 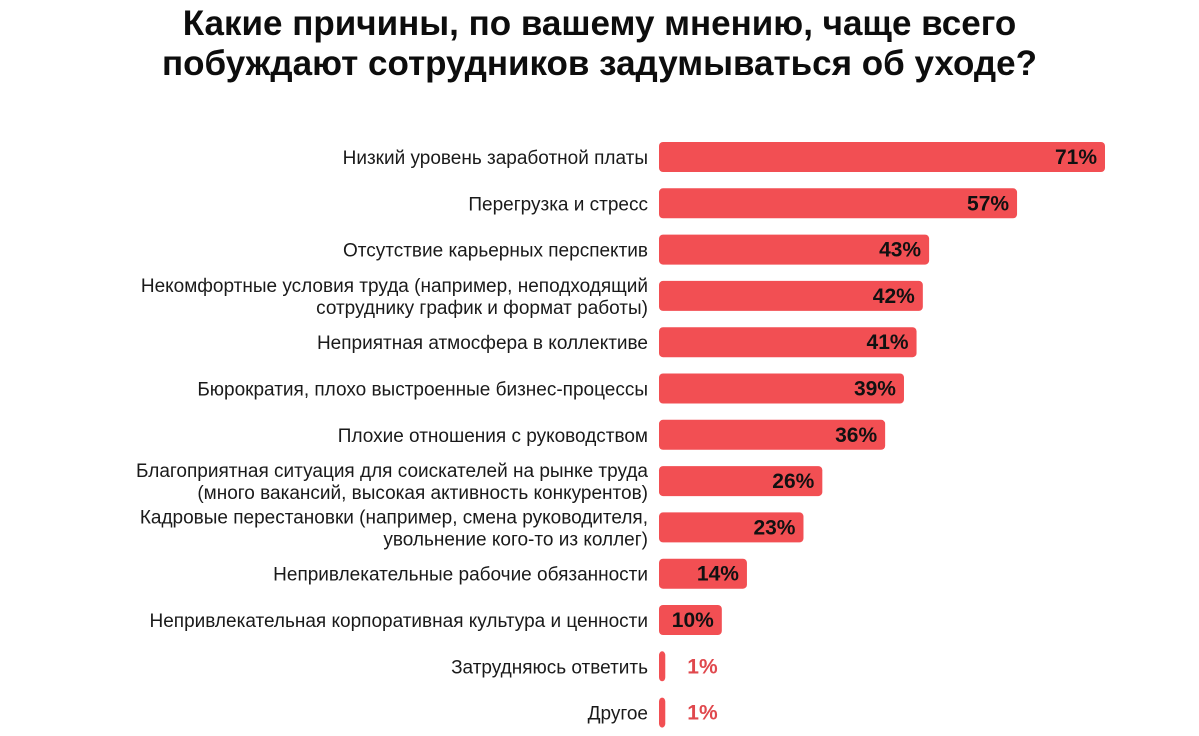 I want to click on category-label-line: Отсутствие карьерных перспектив, so click(x=495, y=251).